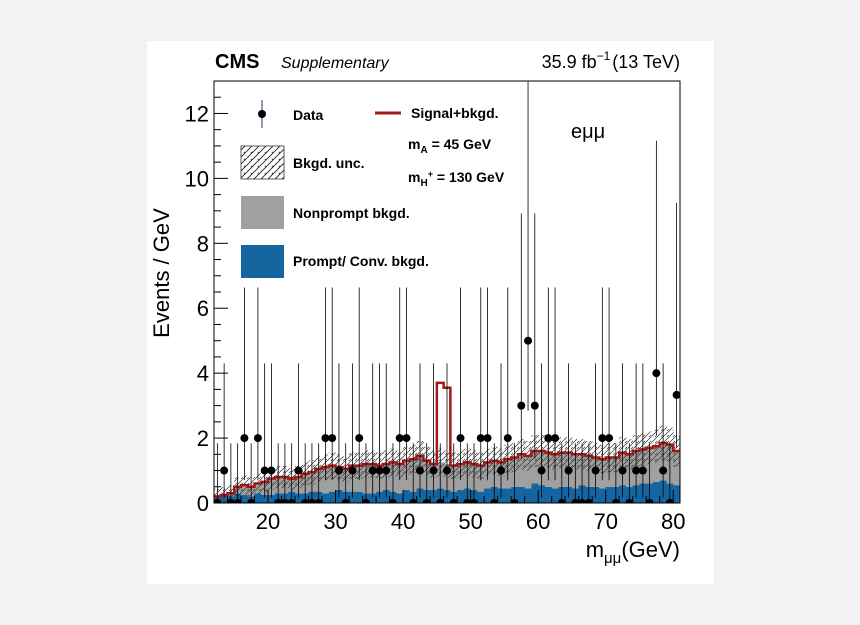 The width and height of the screenshot is (860, 625). I want to click on x-tick-label: 50, so click(470, 521).